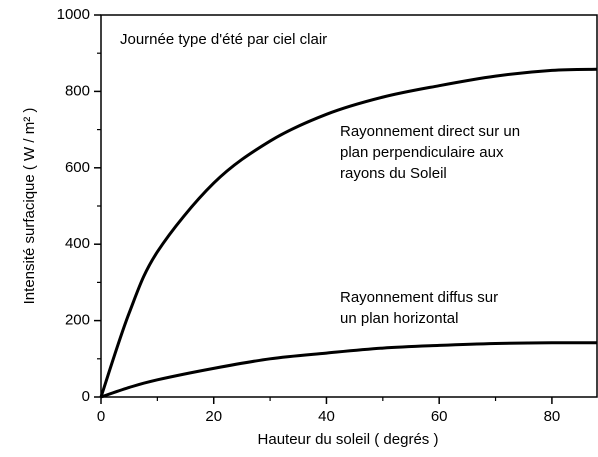 The image size is (598, 457). What do you see at coordinates (552, 416) in the screenshot?
I see `x-tick-label: 80` at bounding box center [552, 416].